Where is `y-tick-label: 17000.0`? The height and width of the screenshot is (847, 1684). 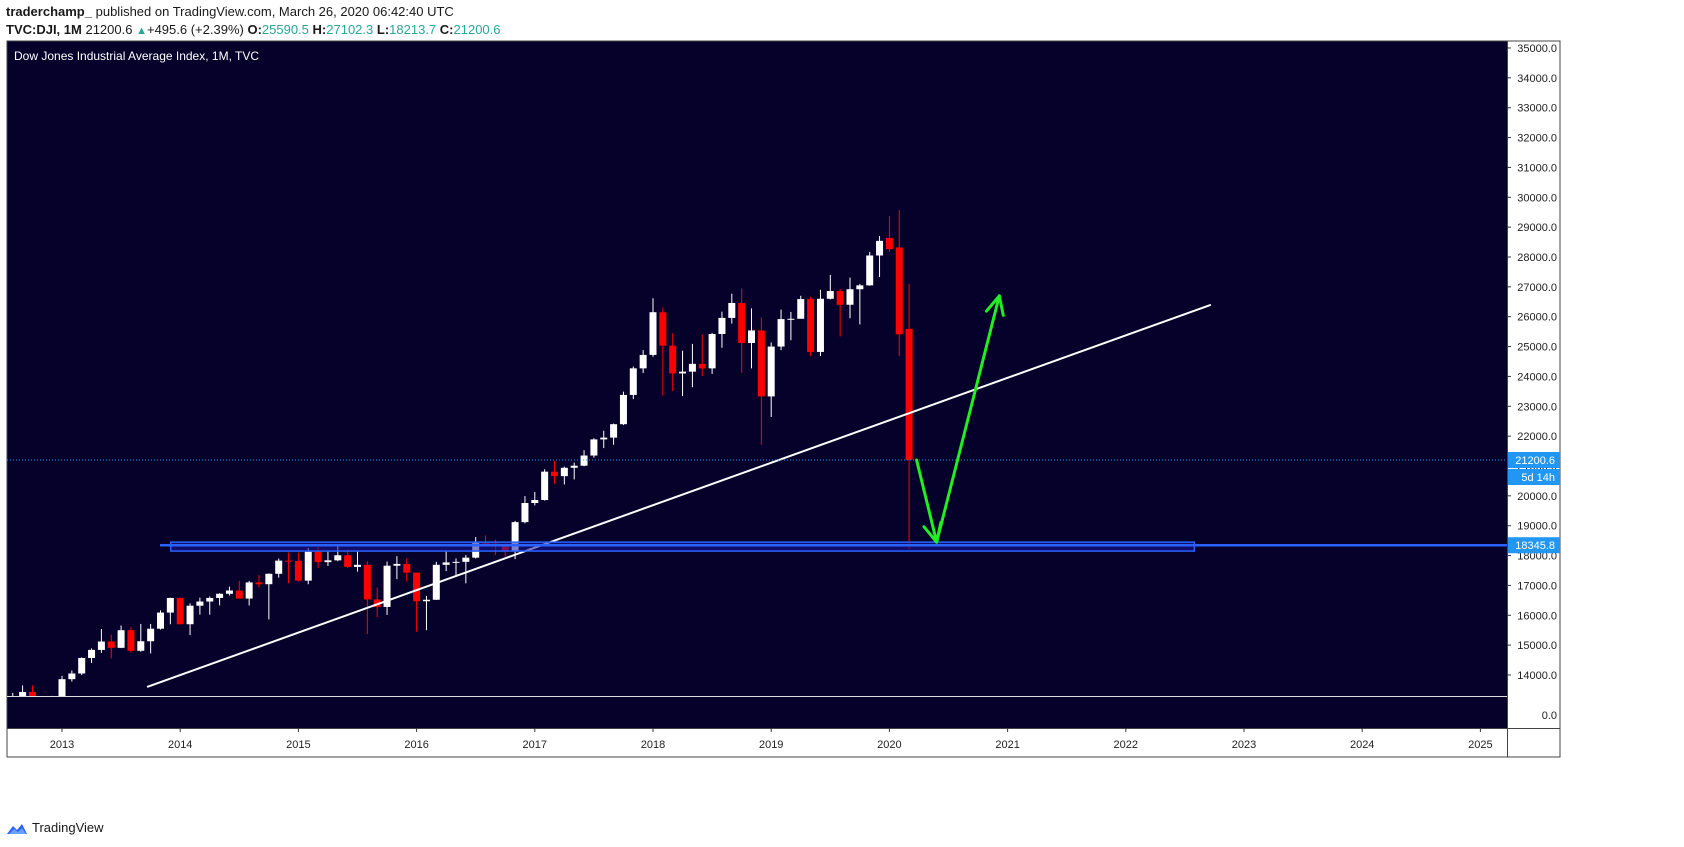
y-tick-label: 17000.0 is located at coordinates (1537, 586).